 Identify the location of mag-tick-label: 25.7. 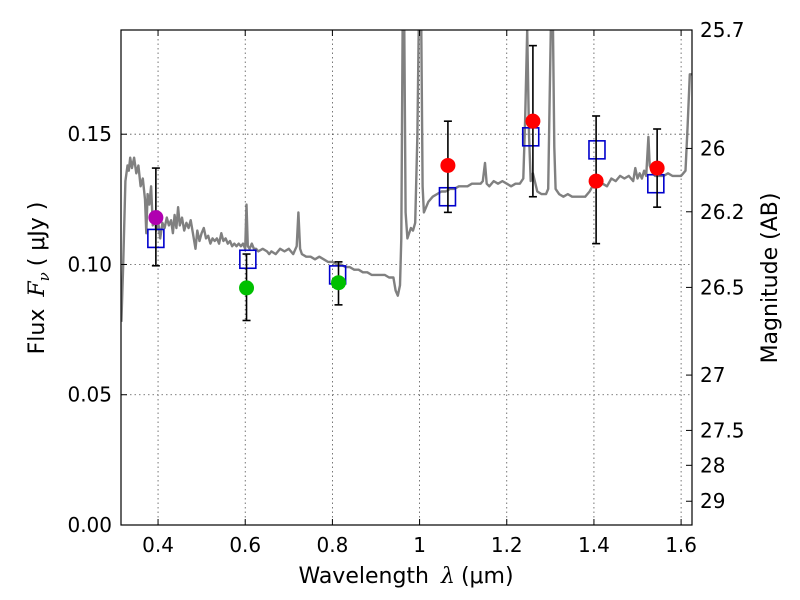
(722, 30).